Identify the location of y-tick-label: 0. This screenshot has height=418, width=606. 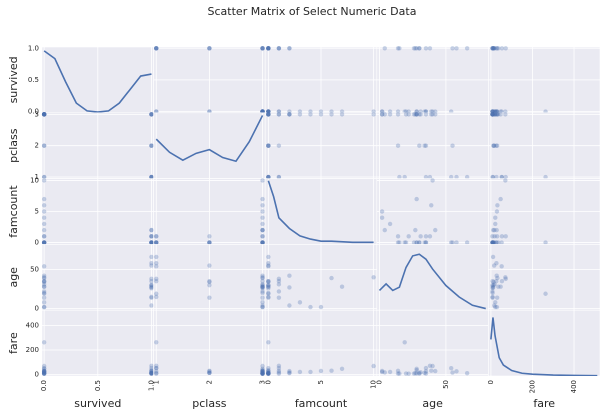
(37, 243).